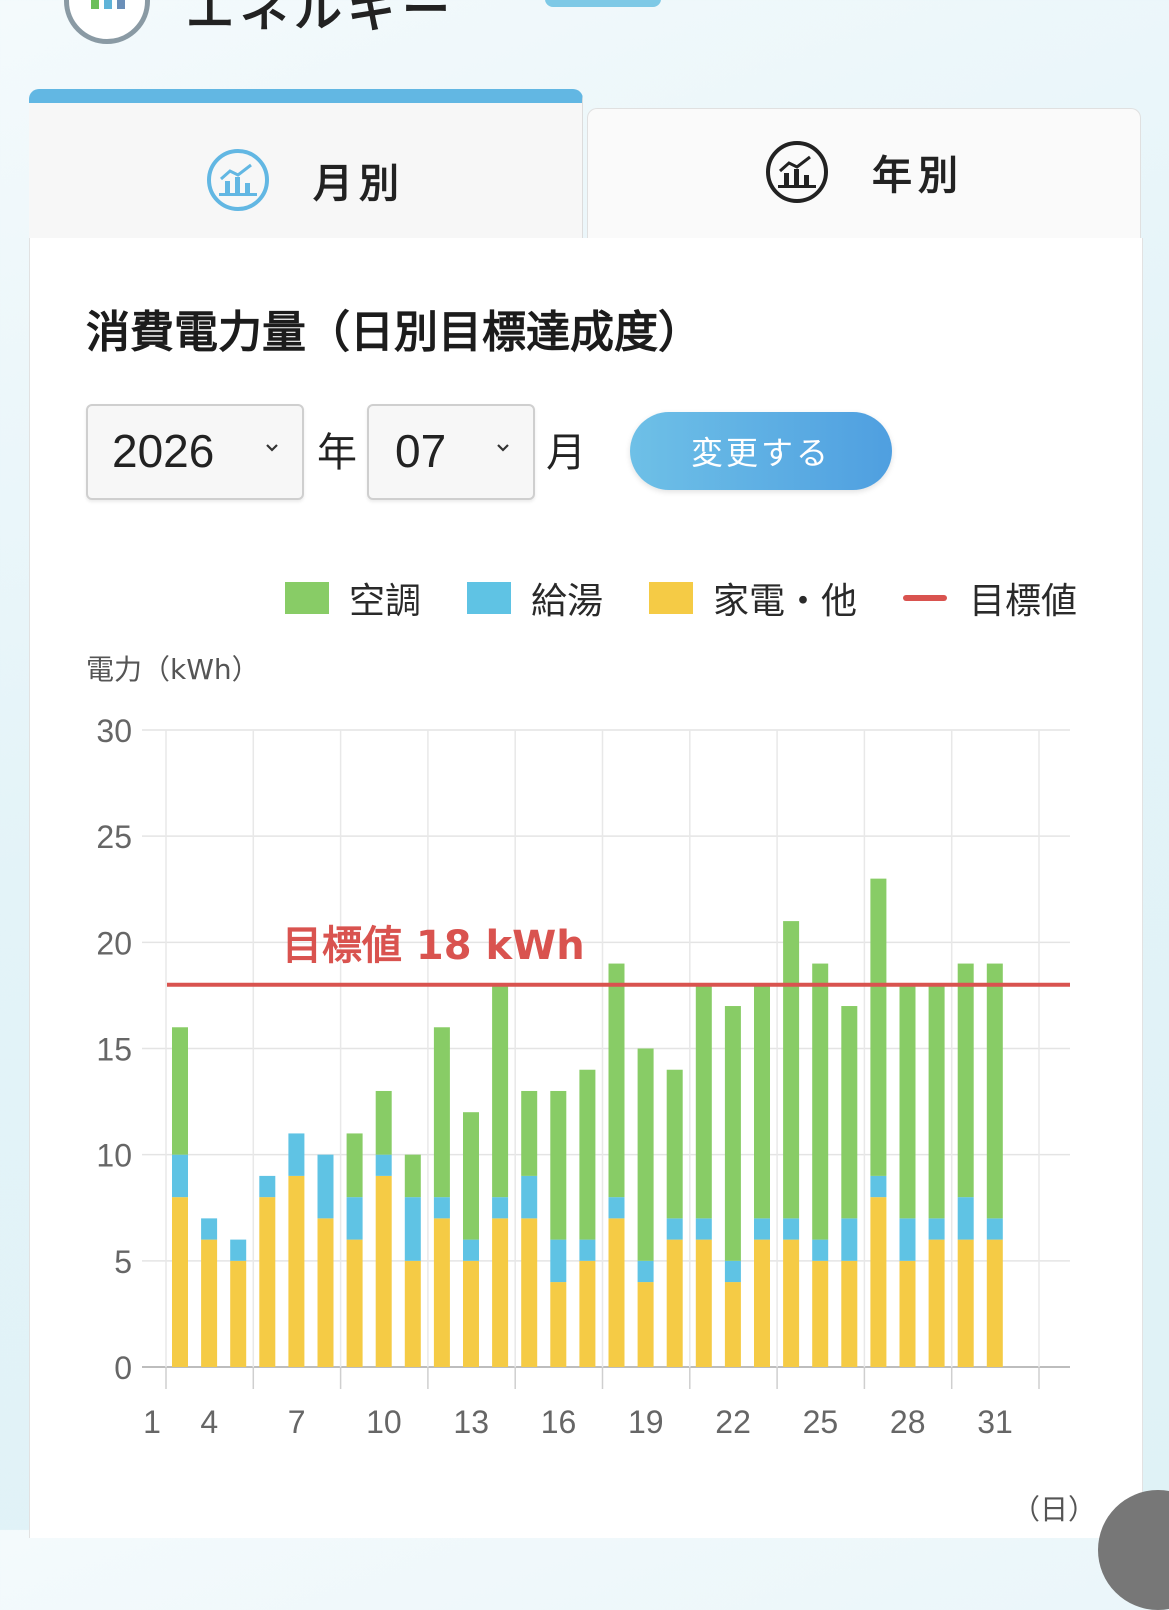  I want to click on chart-legend: 空調 給湯 家電・他 目標値, so click(681, 598).